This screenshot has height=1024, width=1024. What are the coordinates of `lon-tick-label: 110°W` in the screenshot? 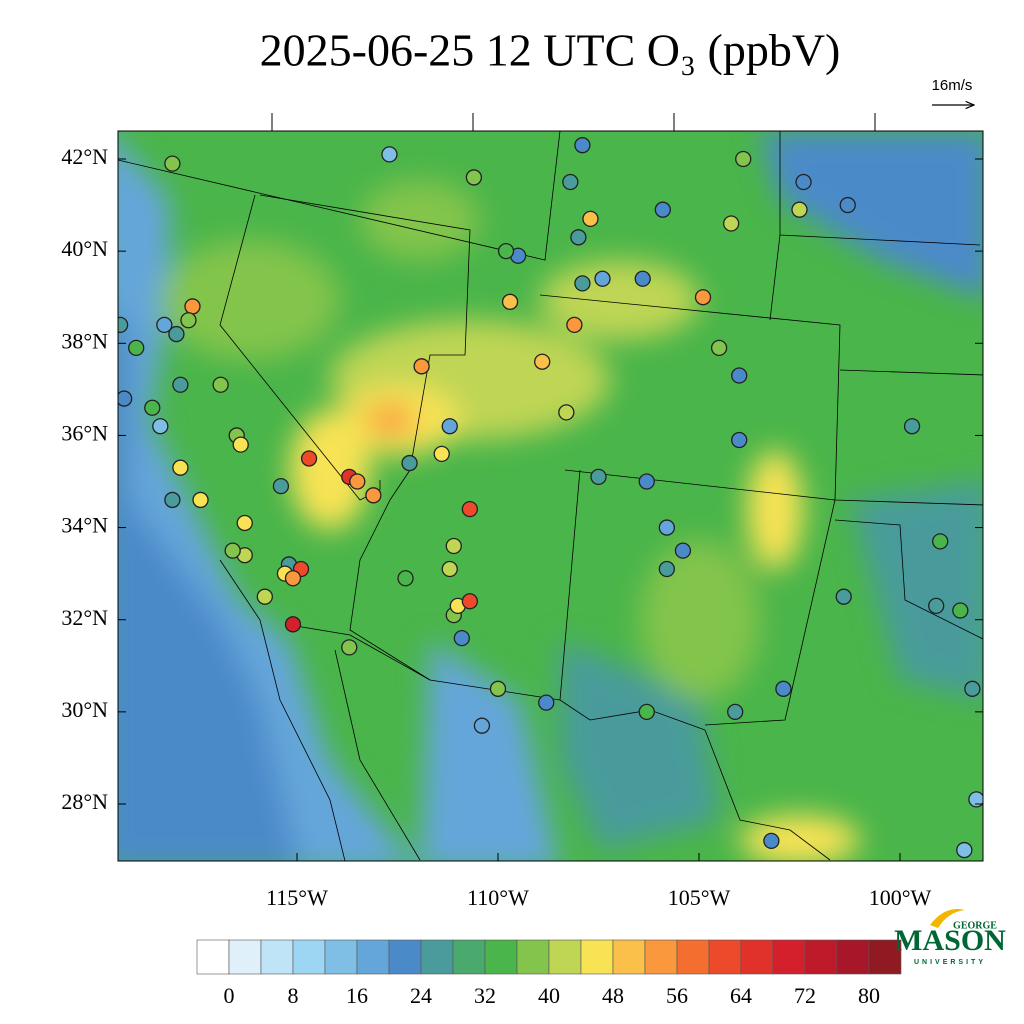 It's located at (498, 897).